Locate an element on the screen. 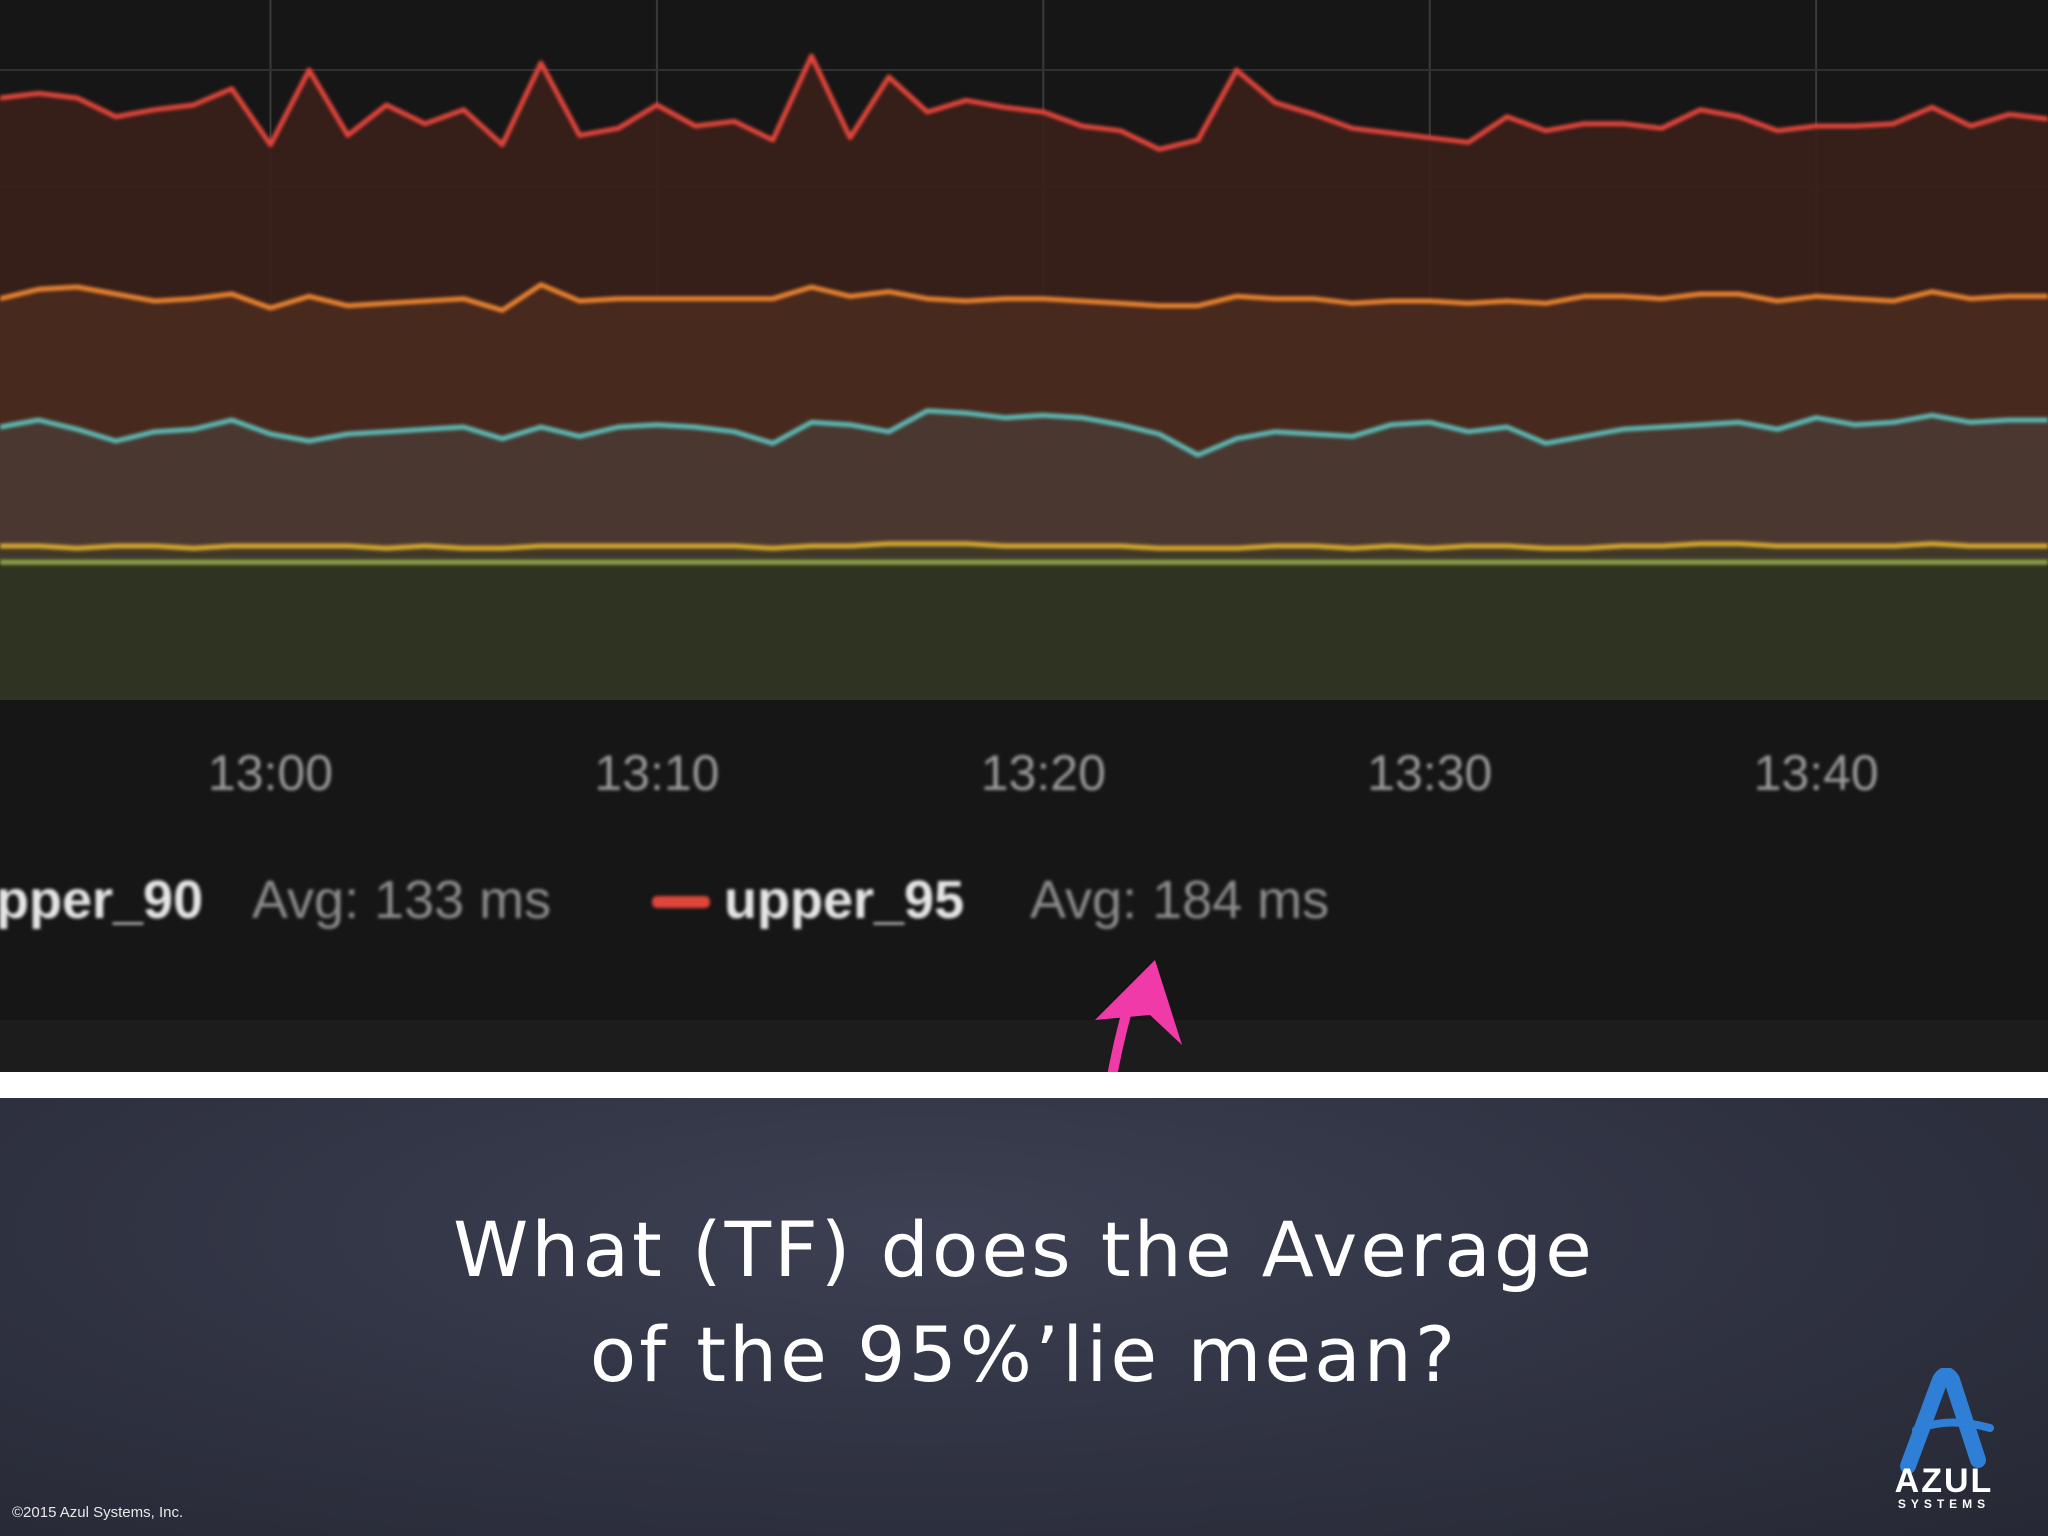 Image resolution: width=2048 pixels, height=1536 pixels. question-line-1: What (TF) does the Average is located at coordinates (1024, 1249).